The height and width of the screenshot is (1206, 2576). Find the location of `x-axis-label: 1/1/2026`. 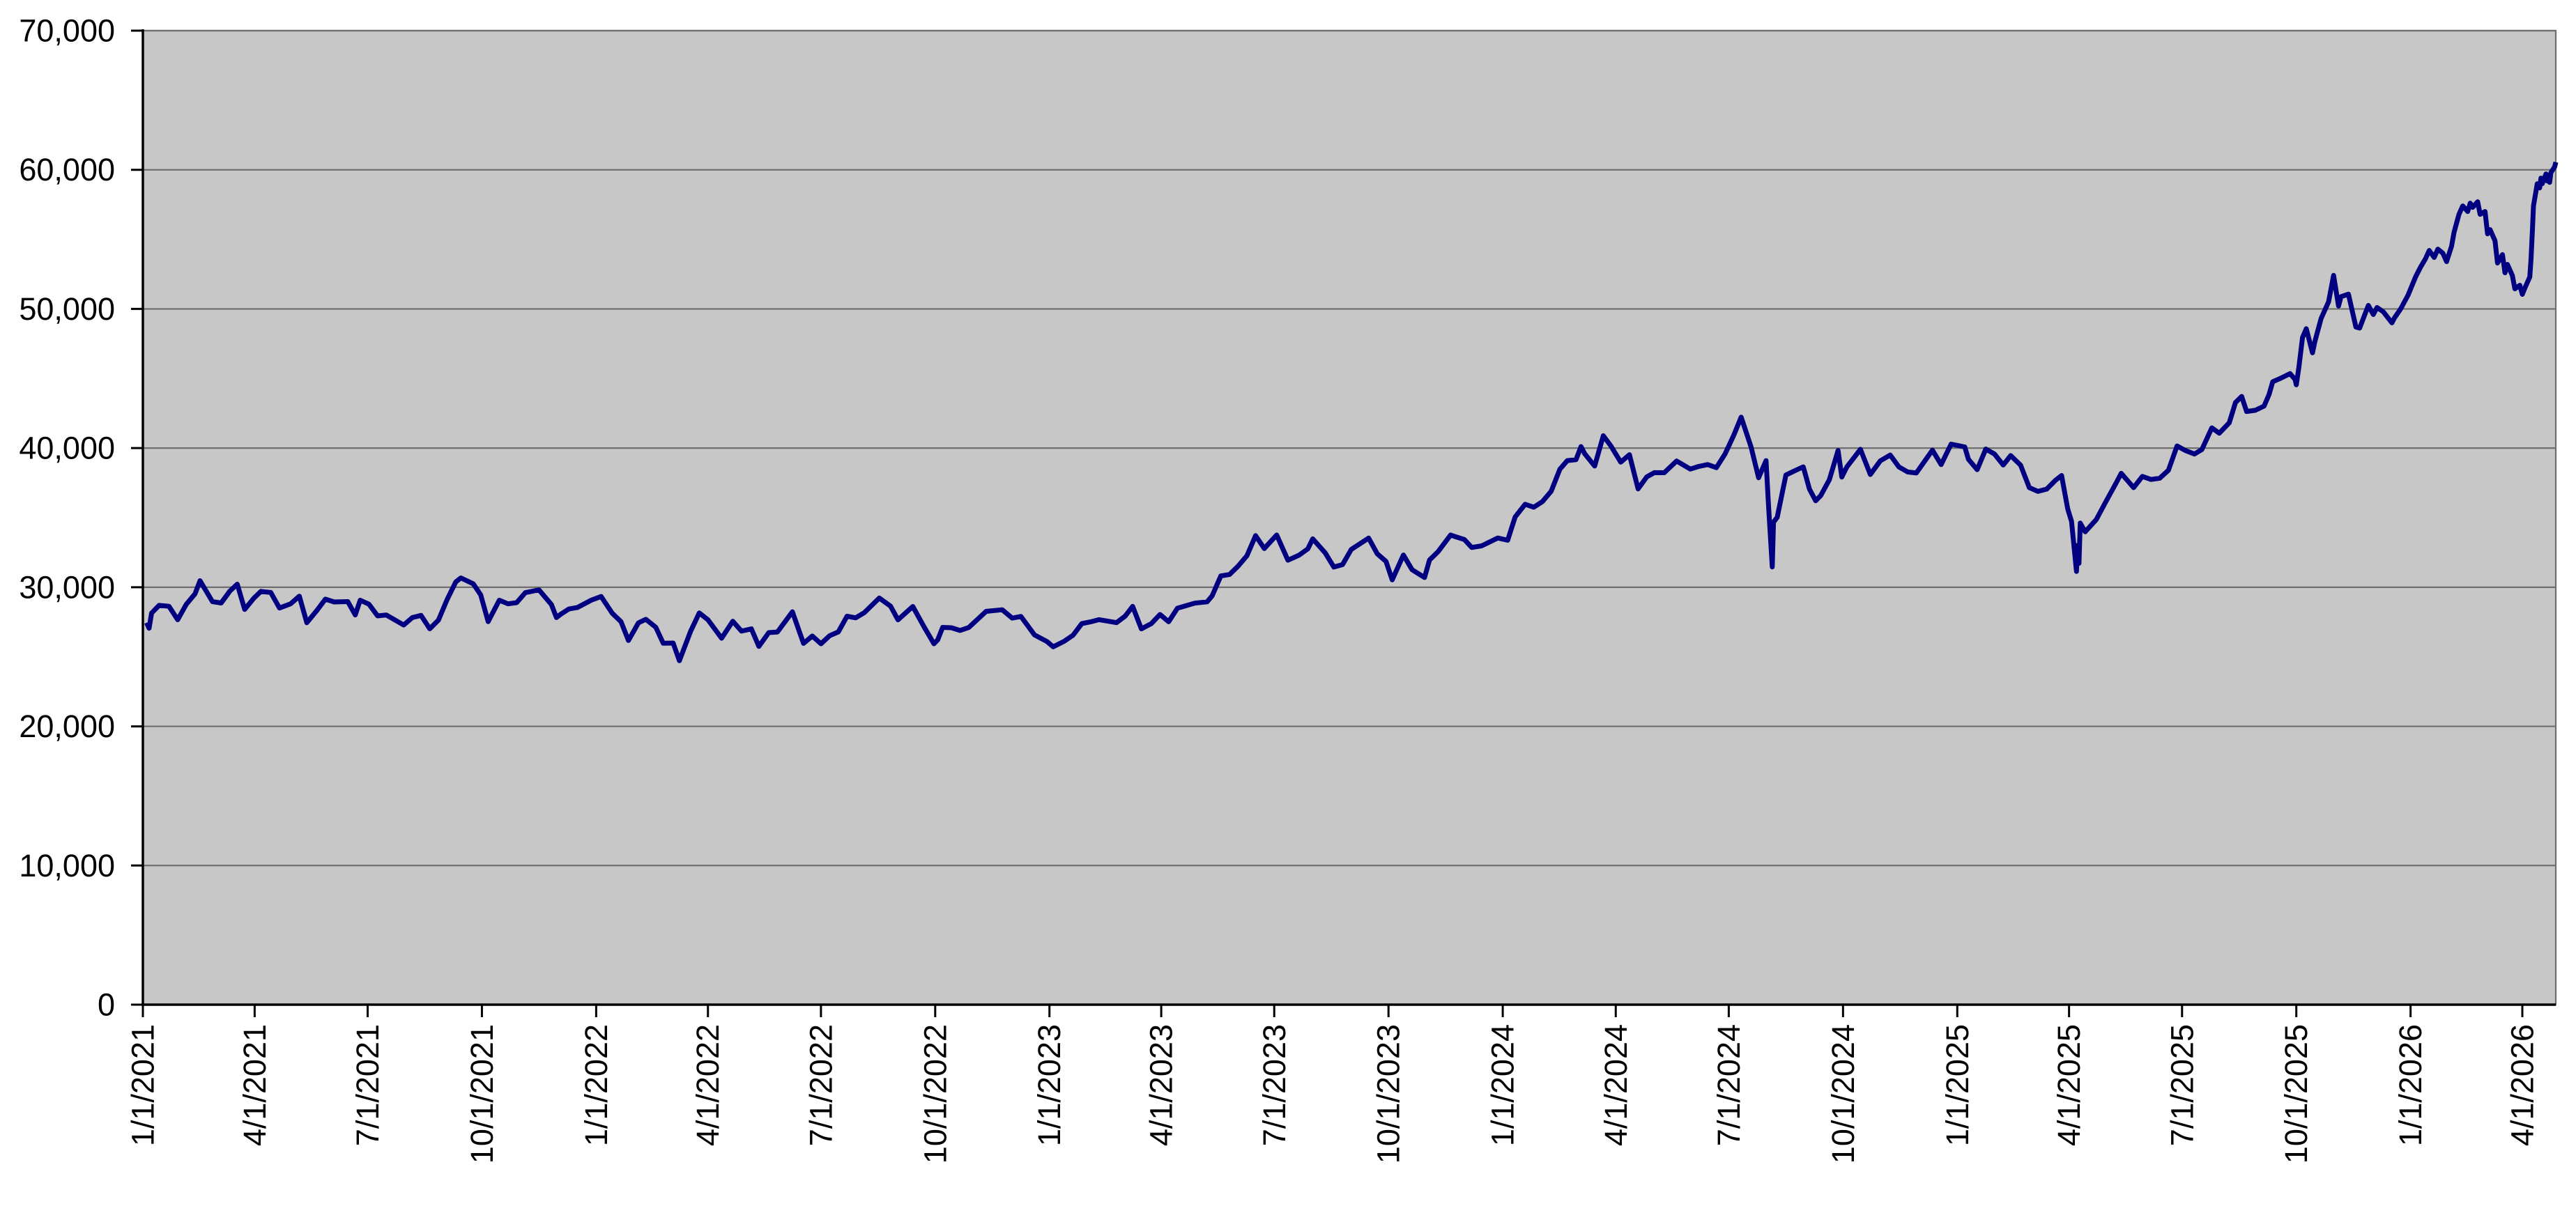

x-axis-label: 1/1/2026 is located at coordinates (2410, 1085).